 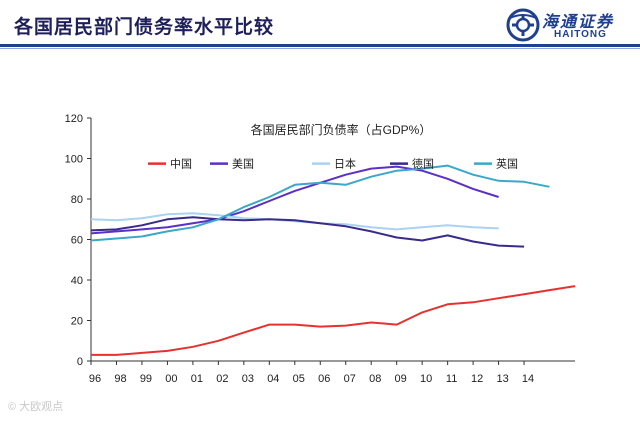 What do you see at coordinates (74, 160) in the screenshot?
I see `y-tick-label: 100` at bounding box center [74, 160].